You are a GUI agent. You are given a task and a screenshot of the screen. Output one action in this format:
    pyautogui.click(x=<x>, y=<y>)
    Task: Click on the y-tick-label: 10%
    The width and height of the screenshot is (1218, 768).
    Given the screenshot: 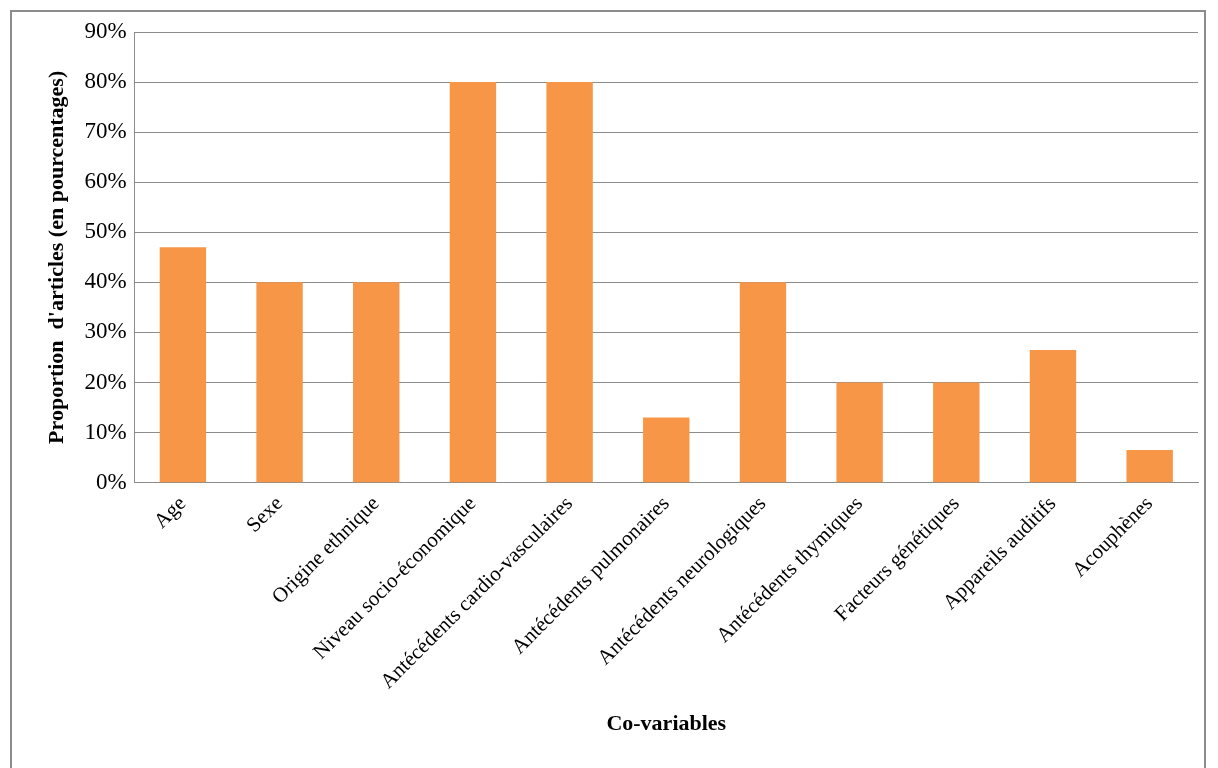 What is the action you would take?
    pyautogui.click(x=105, y=431)
    